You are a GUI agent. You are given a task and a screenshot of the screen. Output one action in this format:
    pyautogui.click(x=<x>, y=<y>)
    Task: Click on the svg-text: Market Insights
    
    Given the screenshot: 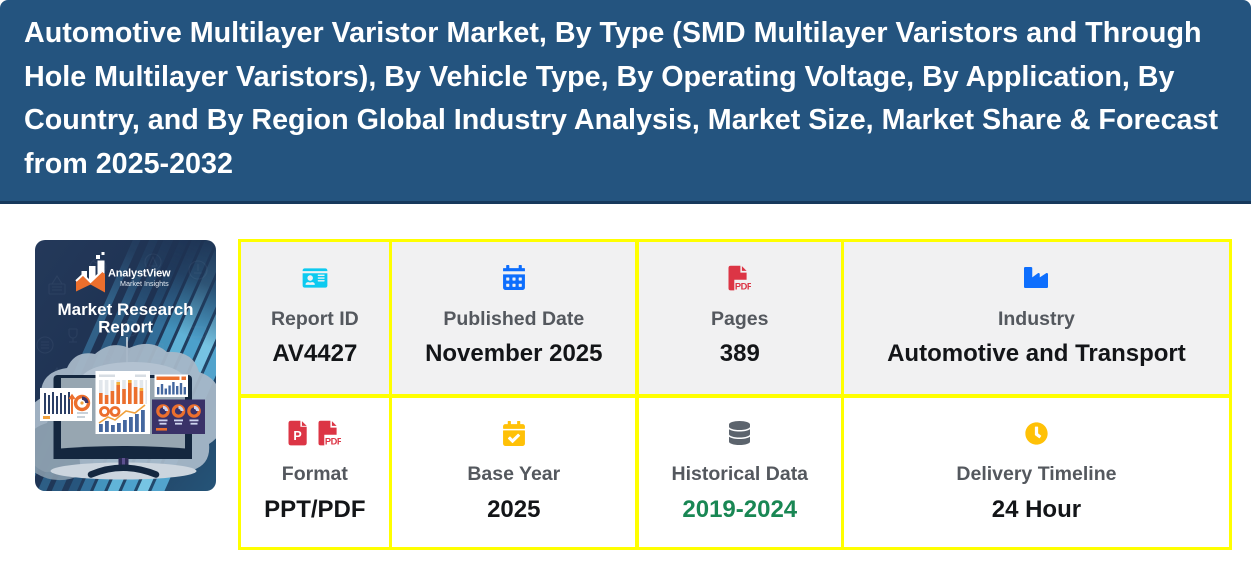 What is the action you would take?
    pyautogui.click(x=144, y=283)
    